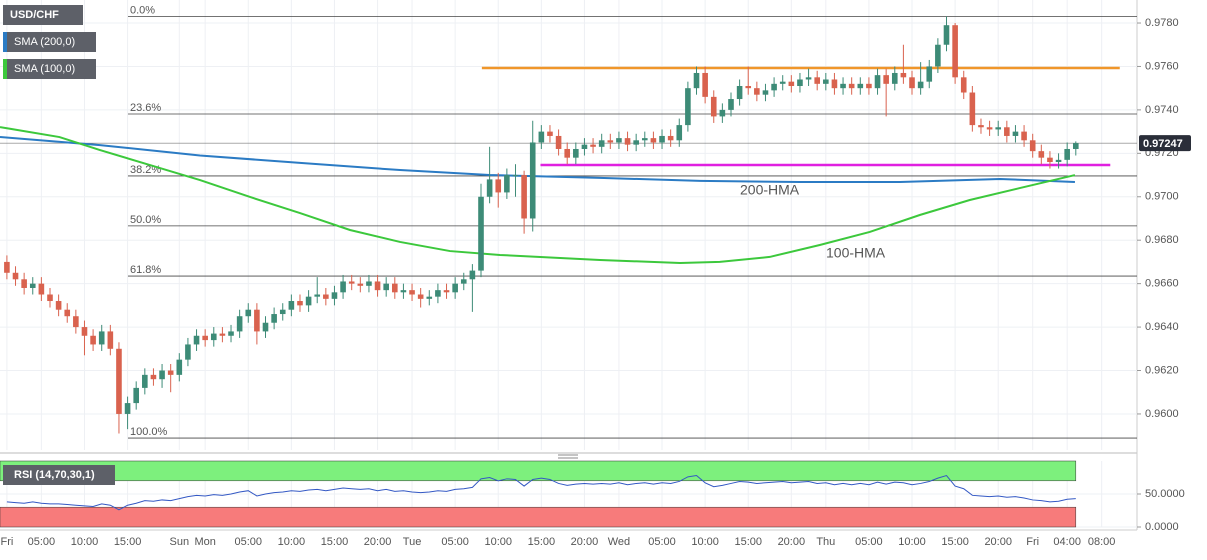  I want to click on y-tick-label: 0.9680, so click(1162, 240).